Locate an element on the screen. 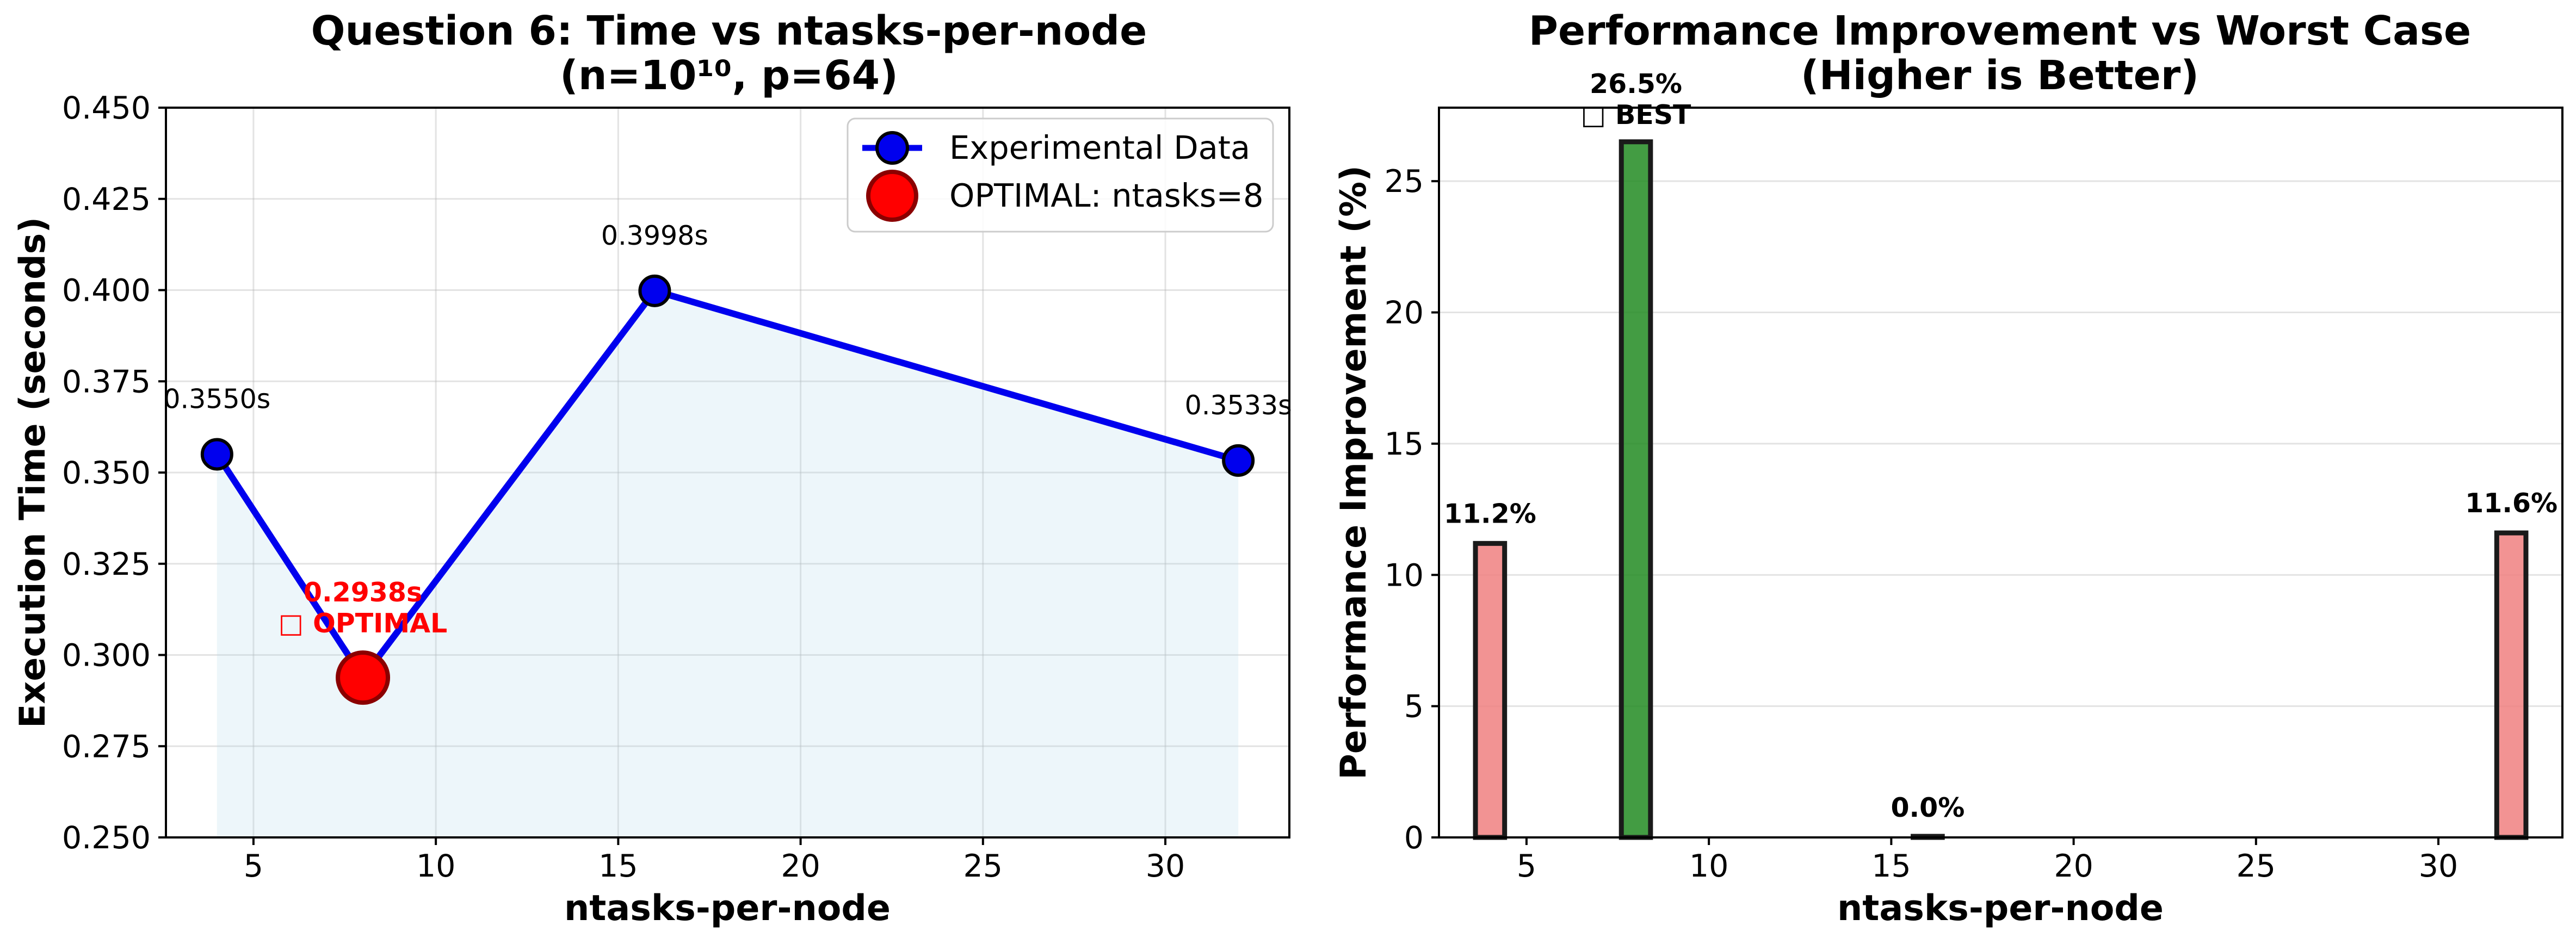 Image resolution: width=2576 pixels, height=944 pixels. chart1-optimal-note-label: □ OPTIMAL is located at coordinates (364, 623).